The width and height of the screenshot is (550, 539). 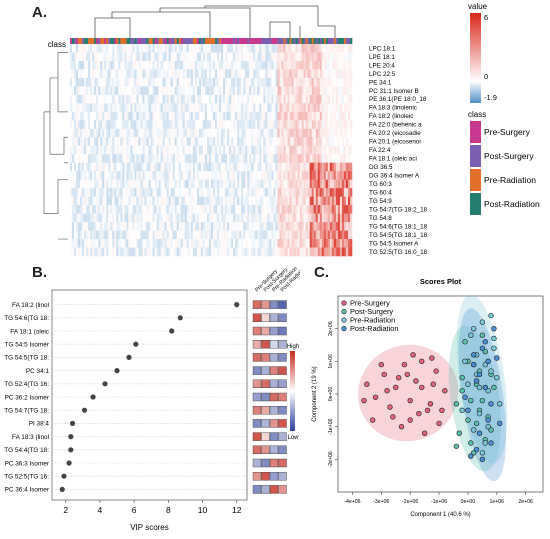 I want to click on vip-group-cell, so click(x=274, y=423).